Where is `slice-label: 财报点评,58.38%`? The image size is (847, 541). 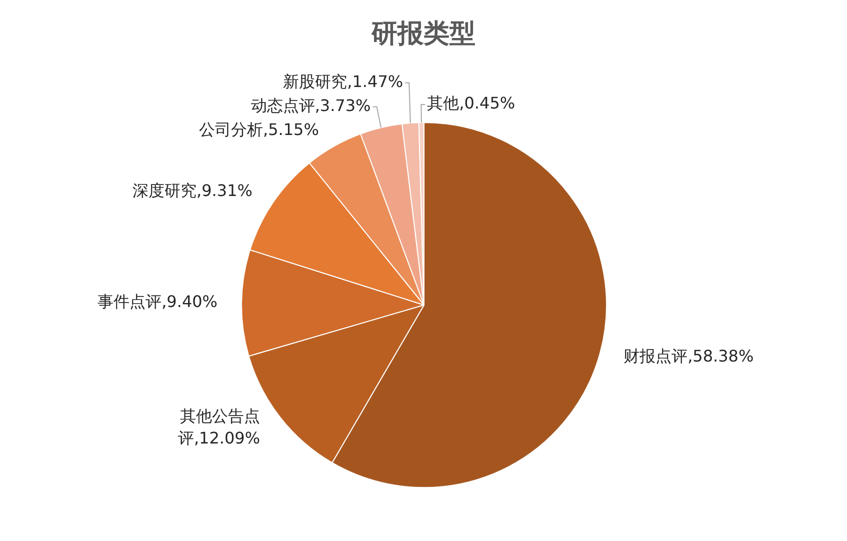 slice-label: 财报点评,58.38% is located at coordinates (689, 356).